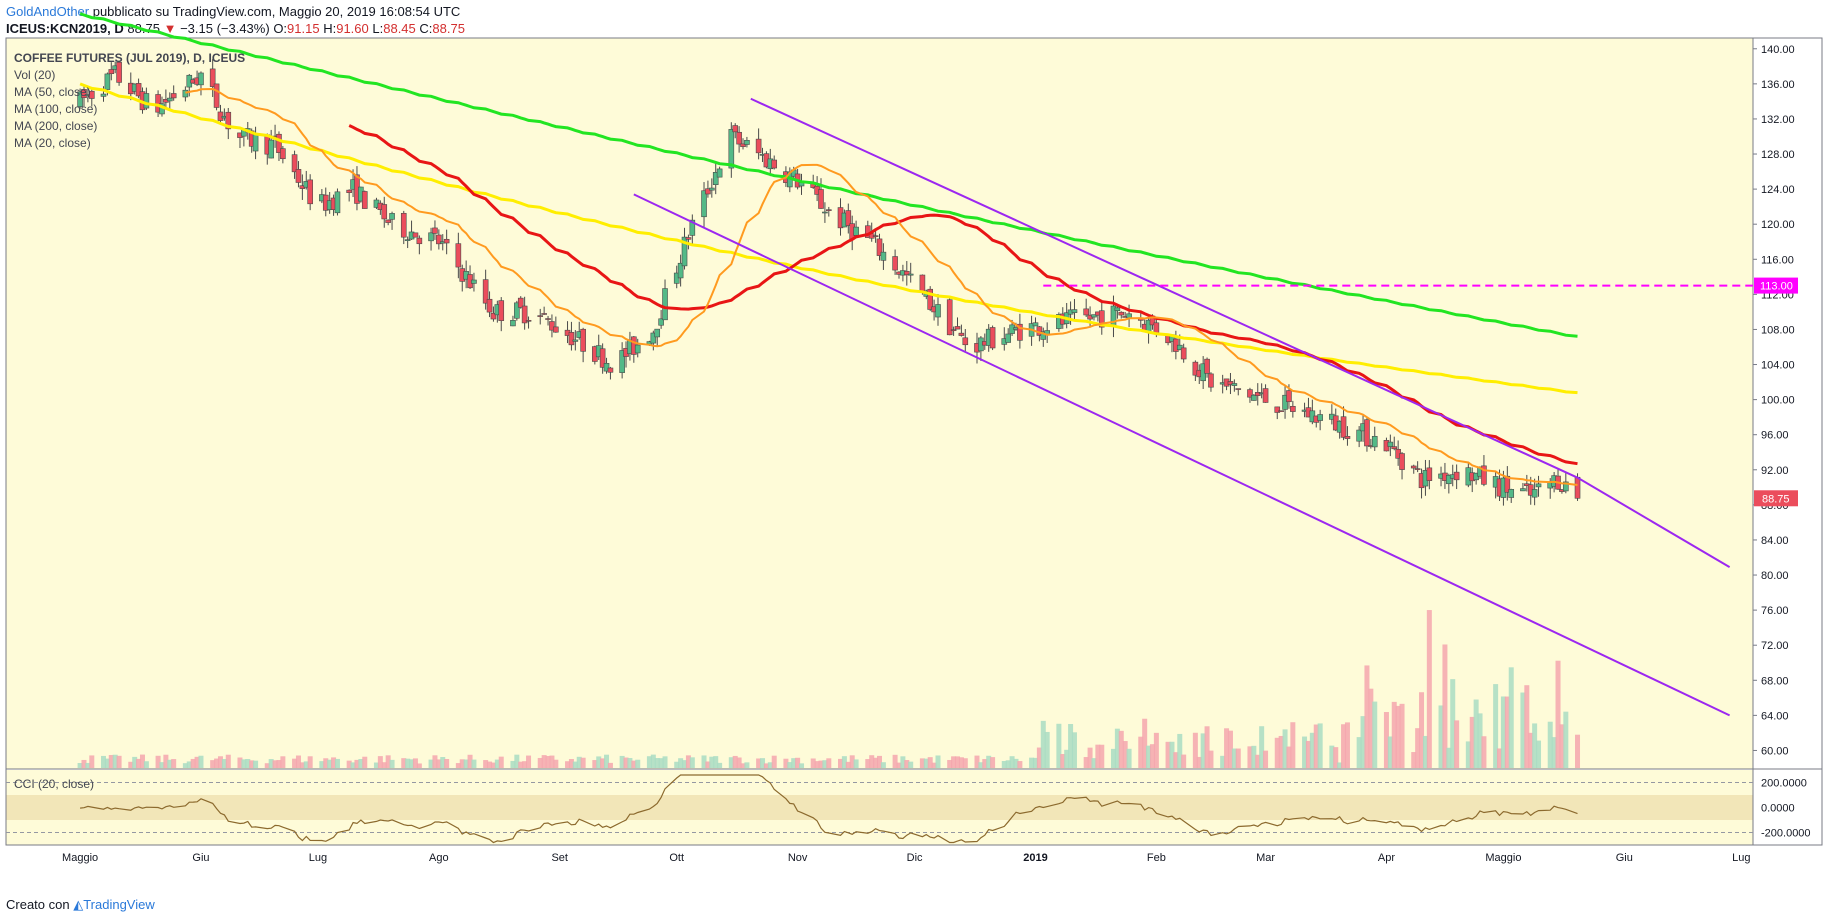 Image resolution: width=1828 pixels, height=922 pixels. What do you see at coordinates (119, 904) in the screenshot?
I see `tradingview-link: TradingView` at bounding box center [119, 904].